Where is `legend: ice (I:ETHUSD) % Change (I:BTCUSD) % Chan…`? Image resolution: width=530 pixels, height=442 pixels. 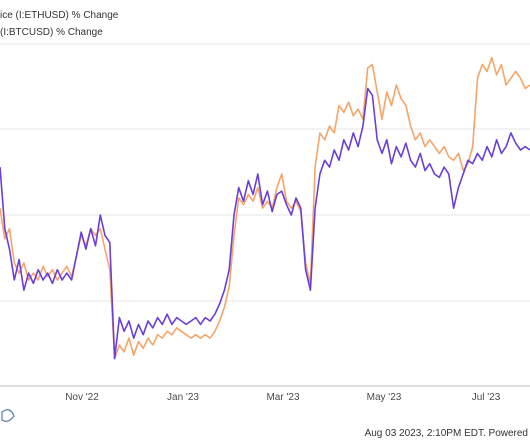 legend: ice (I:ETHUSD) % Change (I:BTCUSD) % Chan… is located at coordinates (59, 24).